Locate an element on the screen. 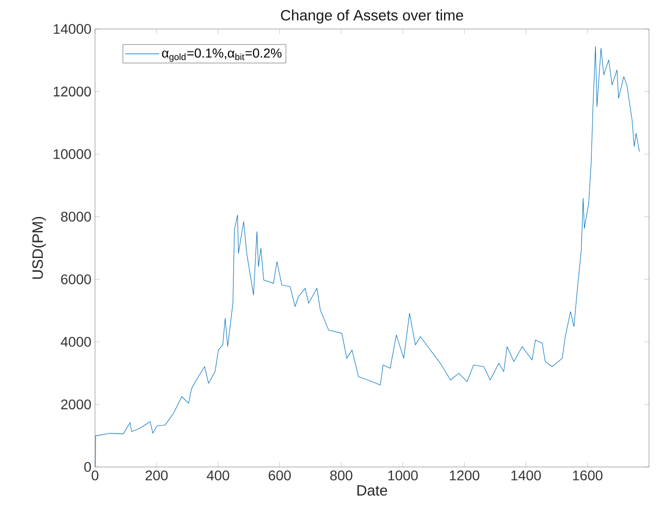 The image size is (662, 518). x-tick-label: 1600 is located at coordinates (587, 475).